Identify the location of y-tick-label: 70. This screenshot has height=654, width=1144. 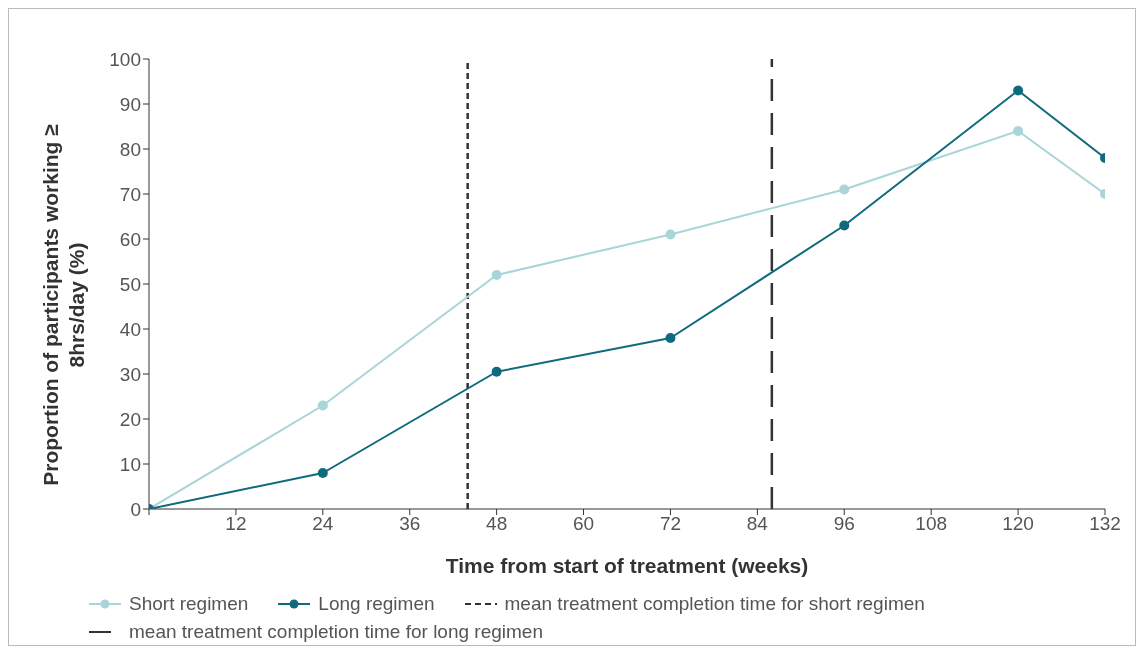
(130, 194).